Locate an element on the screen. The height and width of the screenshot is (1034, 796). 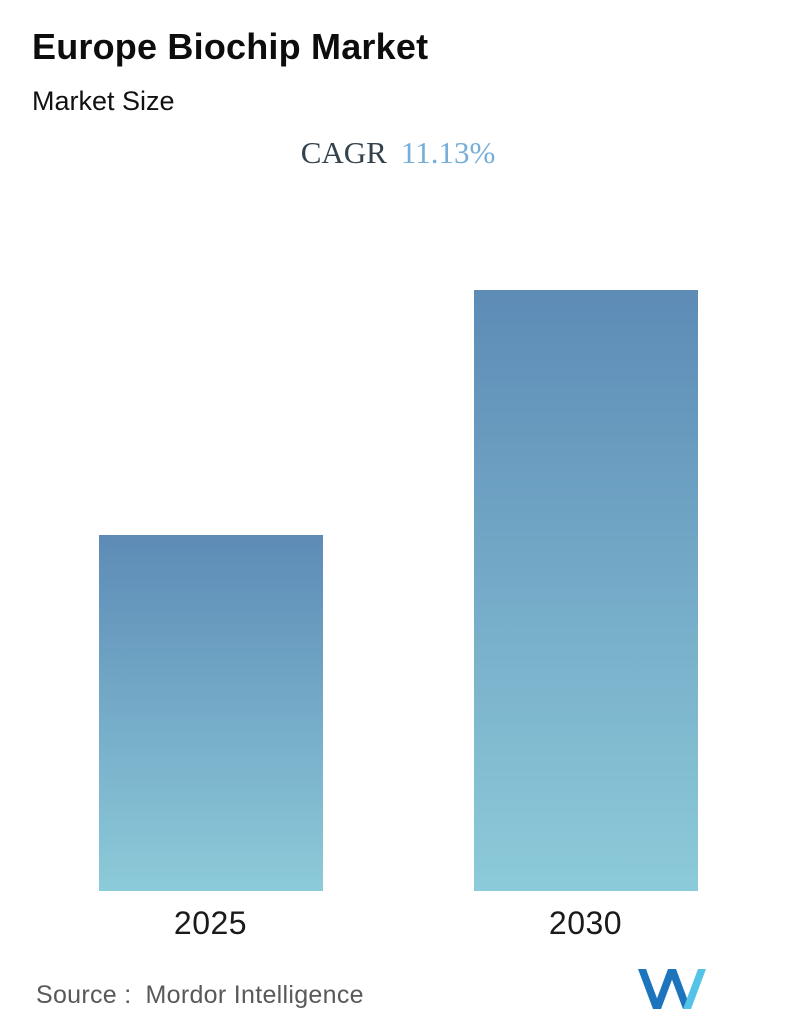
source-label: Source : is located at coordinates (84, 995).